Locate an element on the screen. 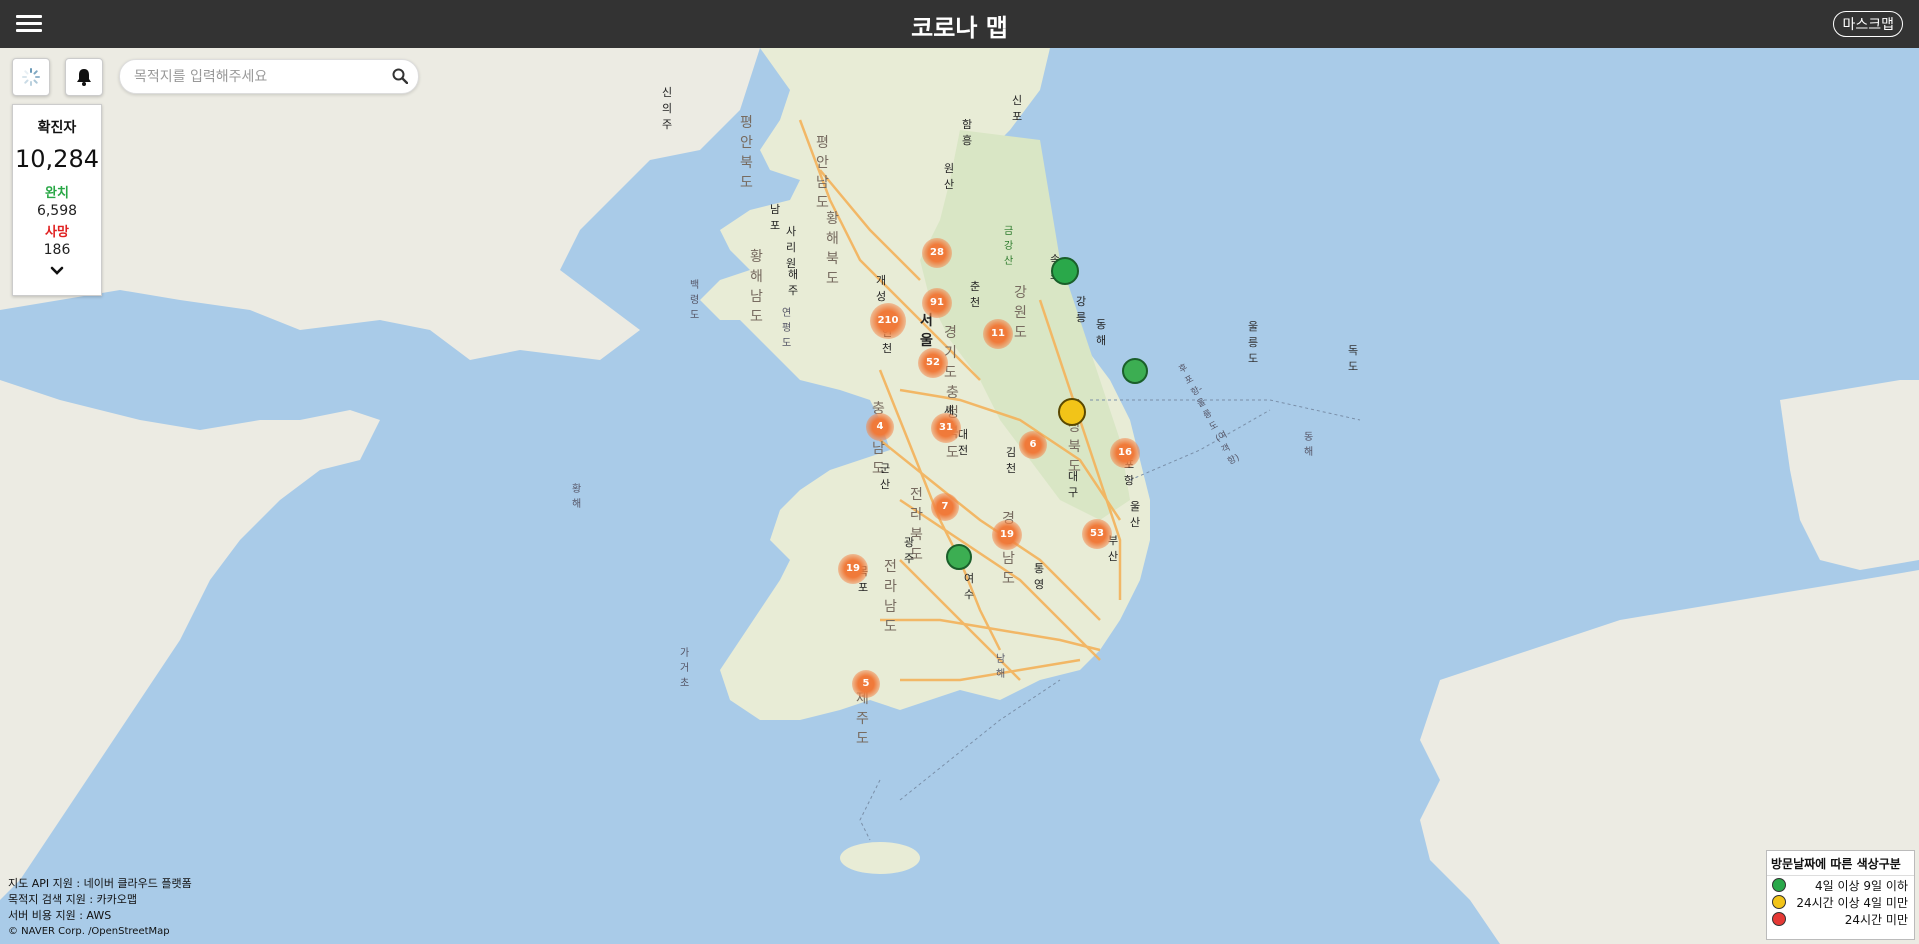 This screenshot has height=944, width=1919. legend-dot-red is located at coordinates (1779, 919).